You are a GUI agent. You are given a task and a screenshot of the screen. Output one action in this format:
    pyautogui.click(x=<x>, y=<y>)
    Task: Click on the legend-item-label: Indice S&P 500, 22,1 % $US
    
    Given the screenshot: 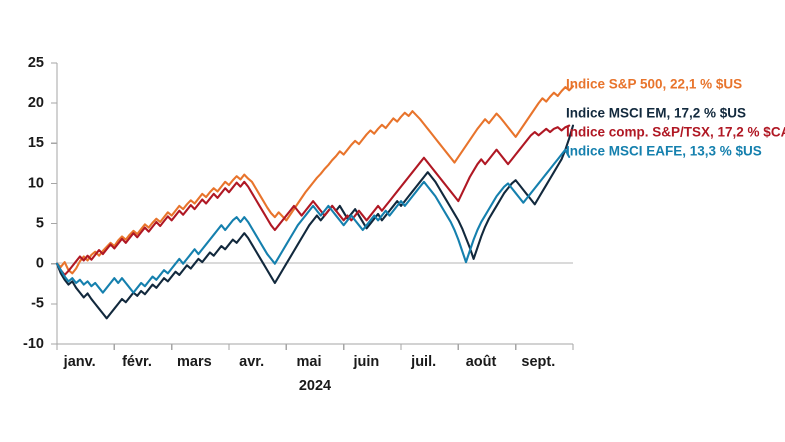 What is the action you would take?
    pyautogui.click(x=654, y=84)
    